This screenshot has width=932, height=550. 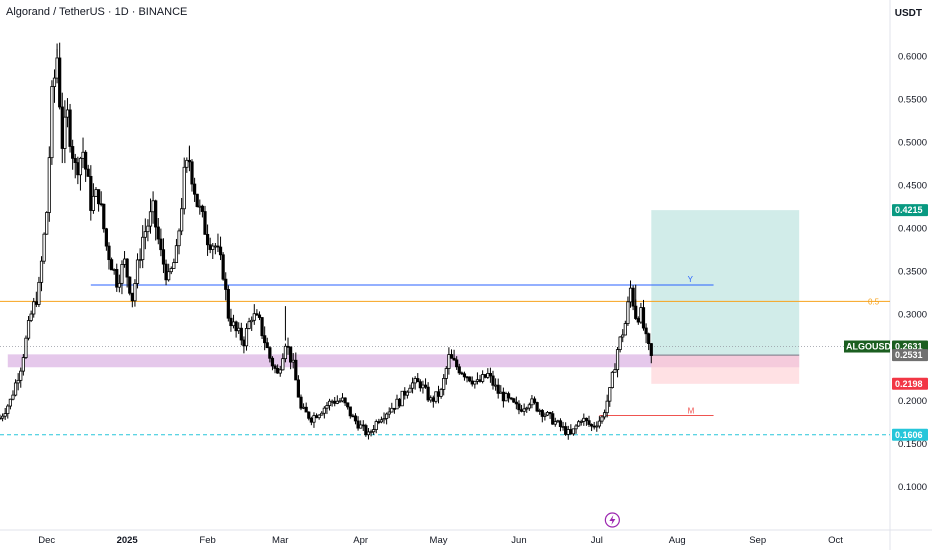 What do you see at coordinates (757, 540) in the screenshot?
I see `x-tick-label: Sep` at bounding box center [757, 540].